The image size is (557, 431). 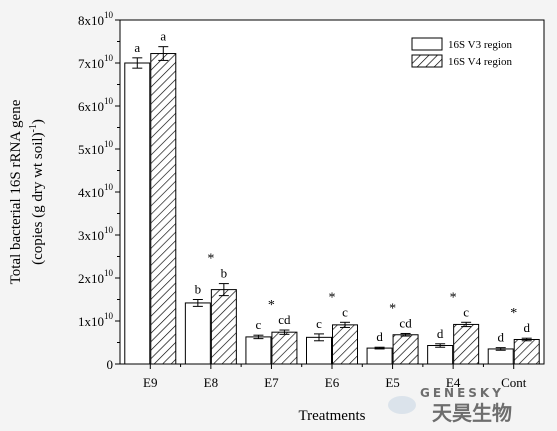 I want to click on y-tick-label-1: 1x10¹⁰, so click(x=96, y=320).